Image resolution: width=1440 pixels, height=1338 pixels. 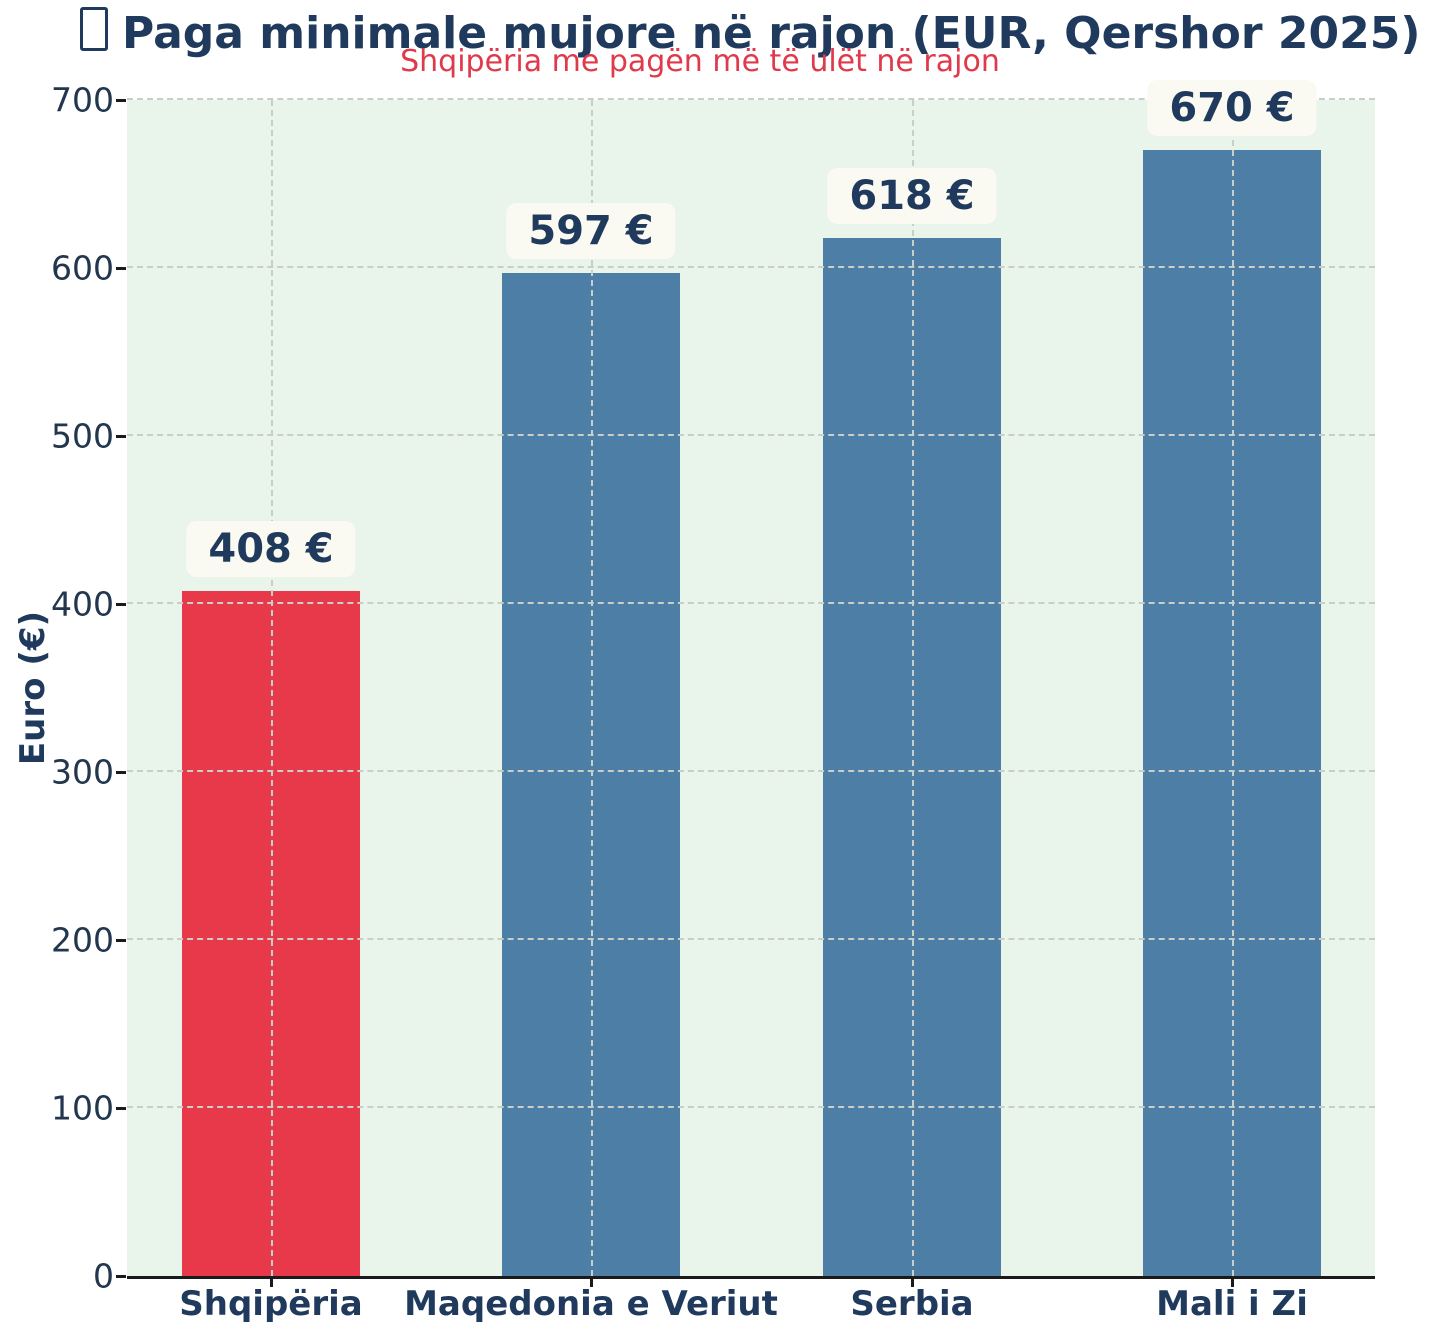 I want to click on x-tick-label: Serbia, so click(x=912, y=1304).